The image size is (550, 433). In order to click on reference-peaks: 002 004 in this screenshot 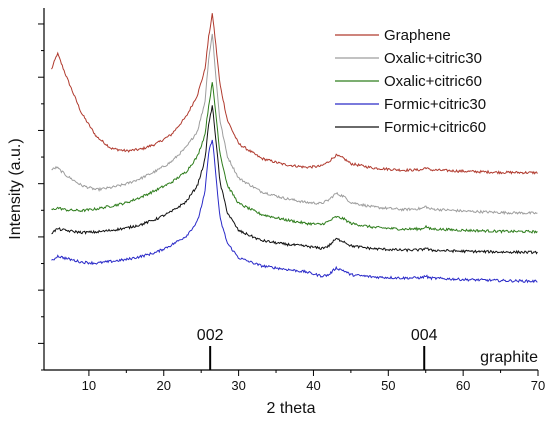, I will do `click(317, 348)`.